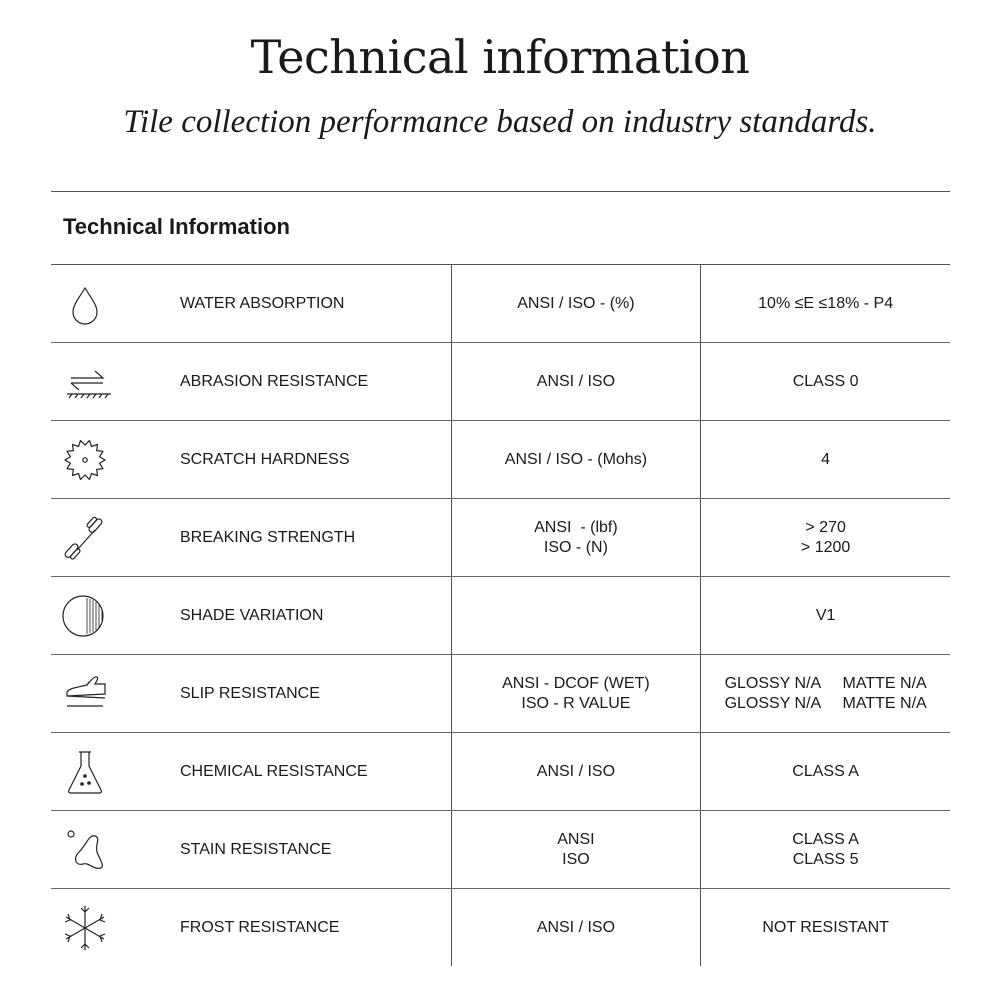 The width and height of the screenshot is (1000, 1000). I want to click on dumbbell-icon, so click(83, 538).